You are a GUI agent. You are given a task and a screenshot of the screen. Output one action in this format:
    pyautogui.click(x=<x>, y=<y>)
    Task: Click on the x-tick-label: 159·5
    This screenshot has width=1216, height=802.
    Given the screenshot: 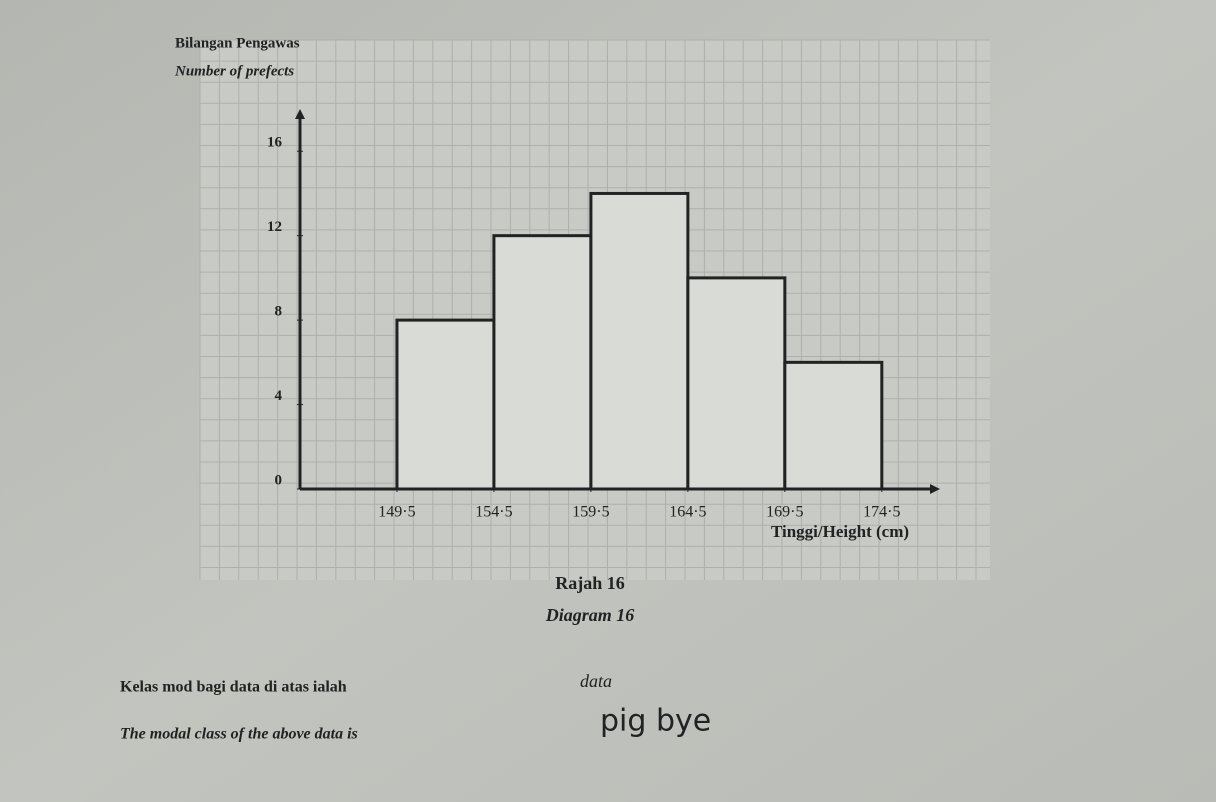 What is the action you would take?
    pyautogui.click(x=590, y=512)
    